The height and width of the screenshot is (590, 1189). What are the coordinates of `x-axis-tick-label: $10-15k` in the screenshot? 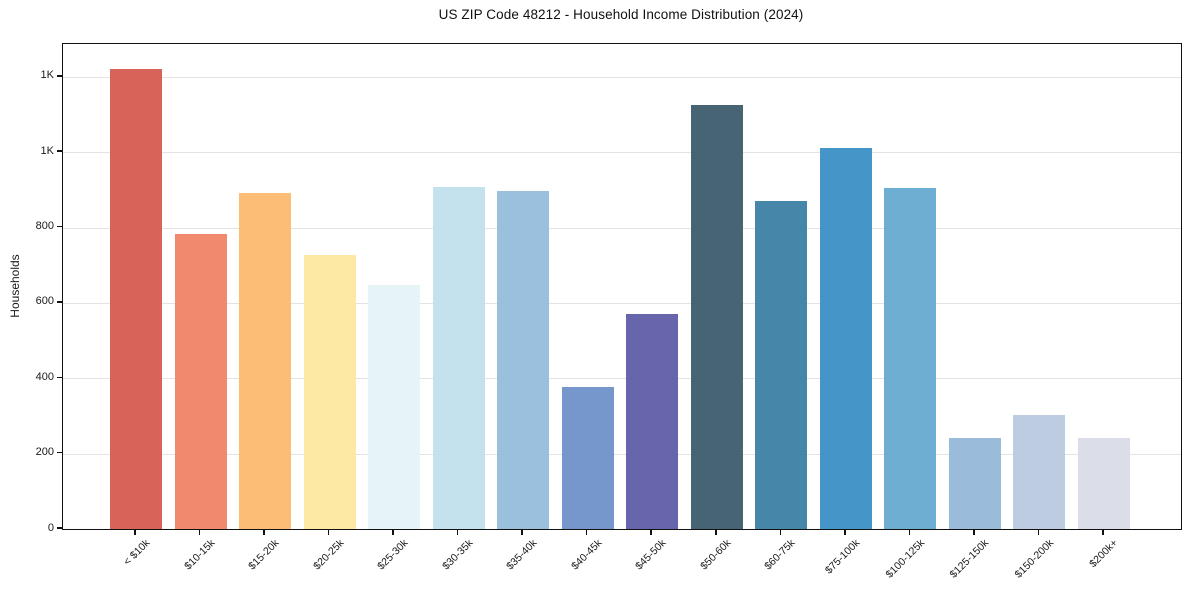 It's located at (199, 555).